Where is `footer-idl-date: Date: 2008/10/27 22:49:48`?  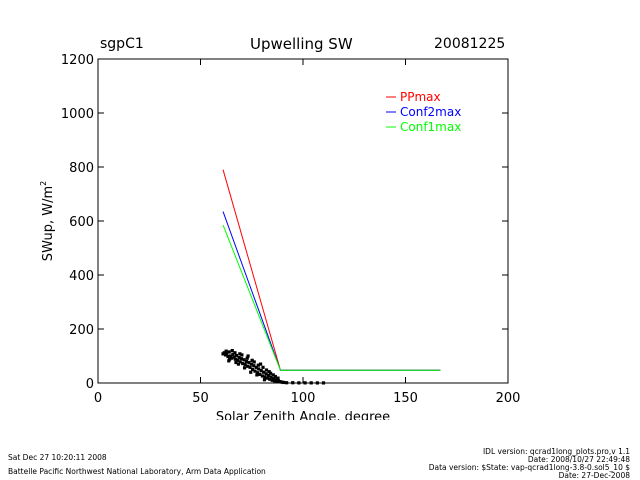
footer-idl-date: Date: 2008/10/27 22:49:48 is located at coordinates (578, 459).